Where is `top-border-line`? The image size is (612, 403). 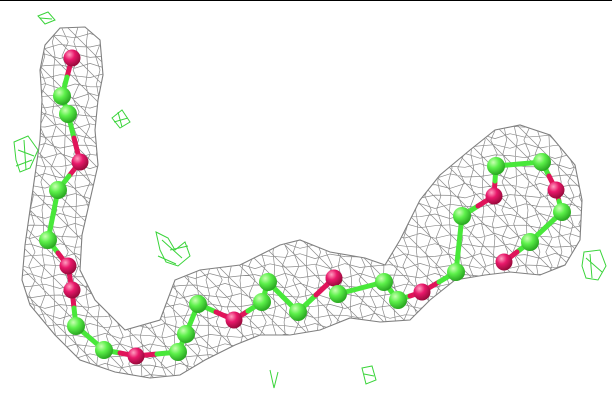 top-border-line is located at coordinates (306, 0).